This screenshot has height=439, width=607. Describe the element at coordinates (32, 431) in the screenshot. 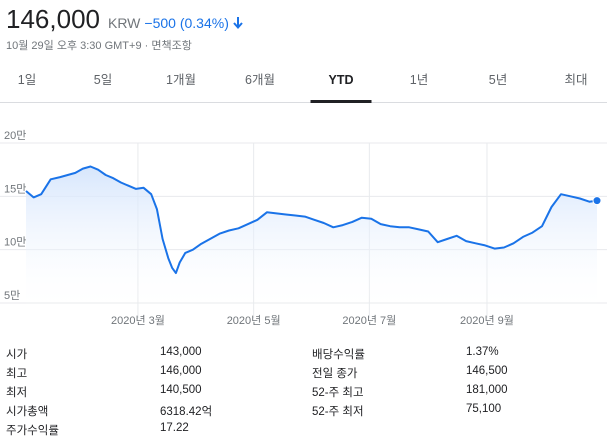

I see `stat-label-pe-ratio: 주가수익률` at that location.